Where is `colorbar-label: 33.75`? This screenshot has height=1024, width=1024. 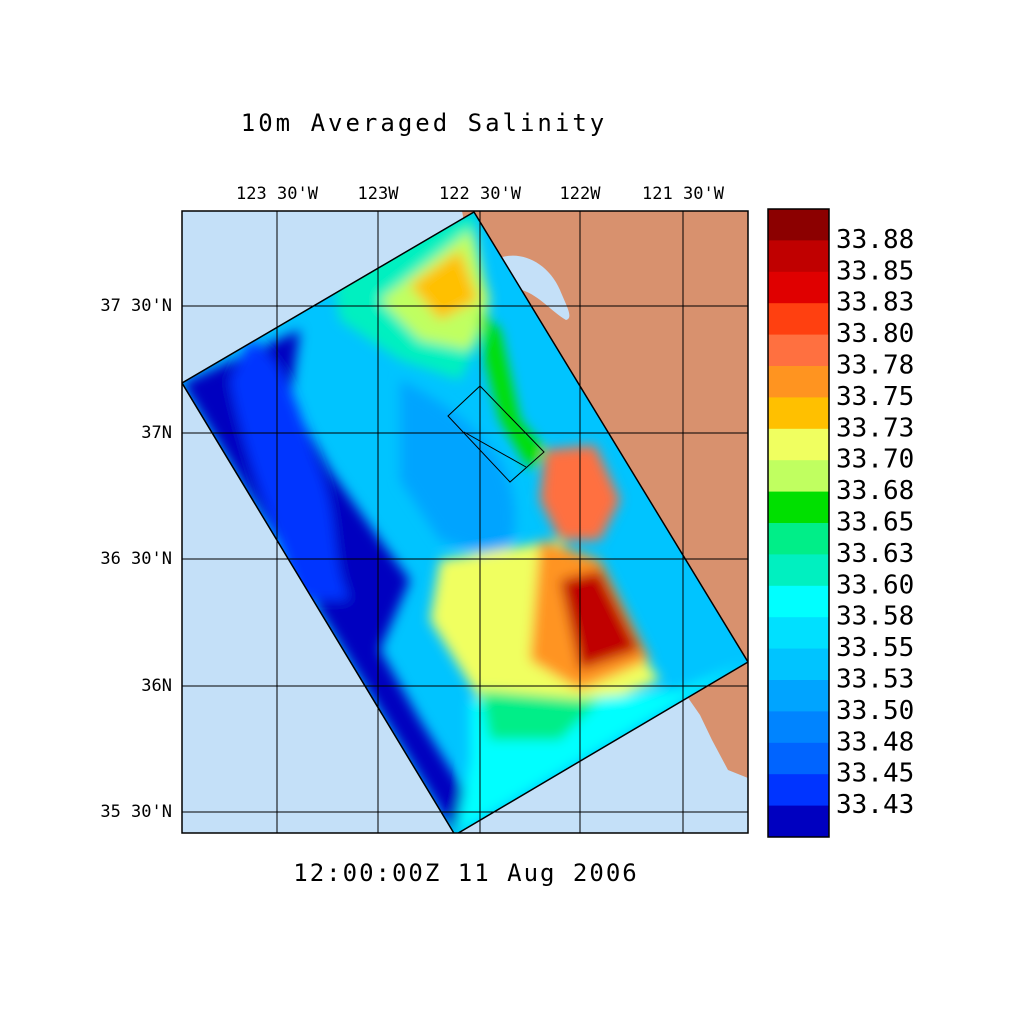
colorbar-label: 33.75 is located at coordinates (875, 397).